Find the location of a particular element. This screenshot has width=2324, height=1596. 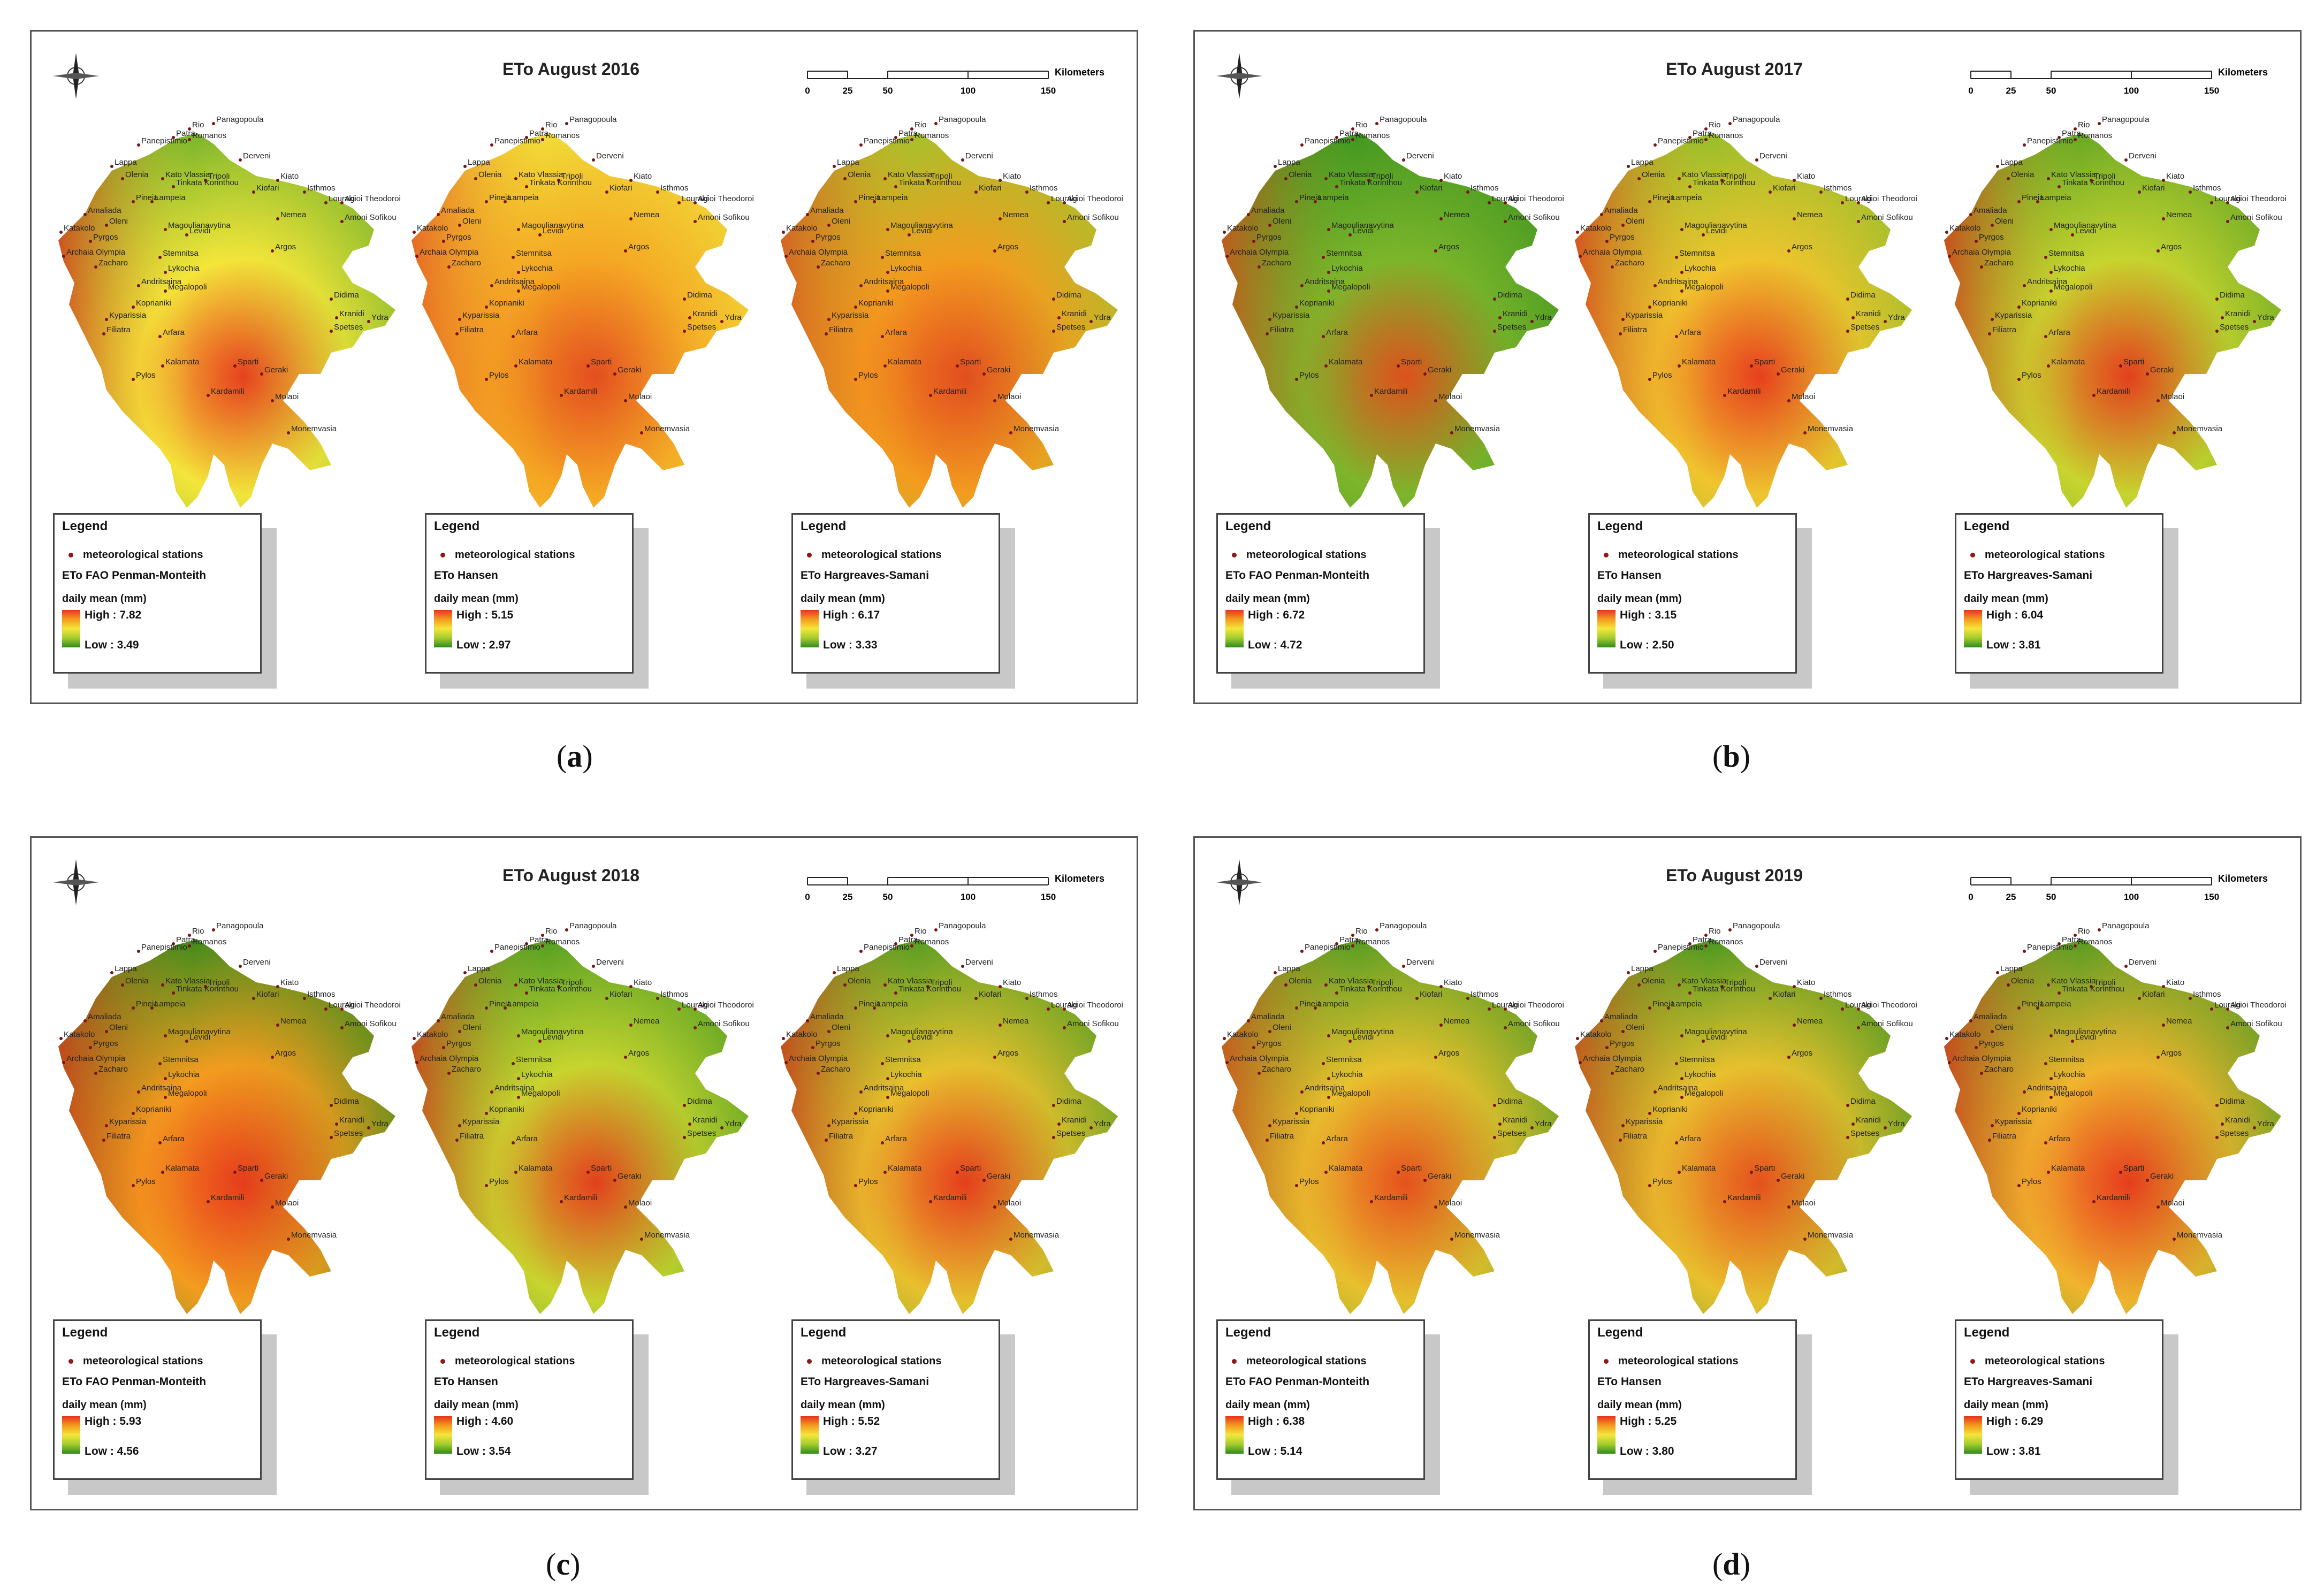

station-label: Levidi is located at coordinates (2085, 230).